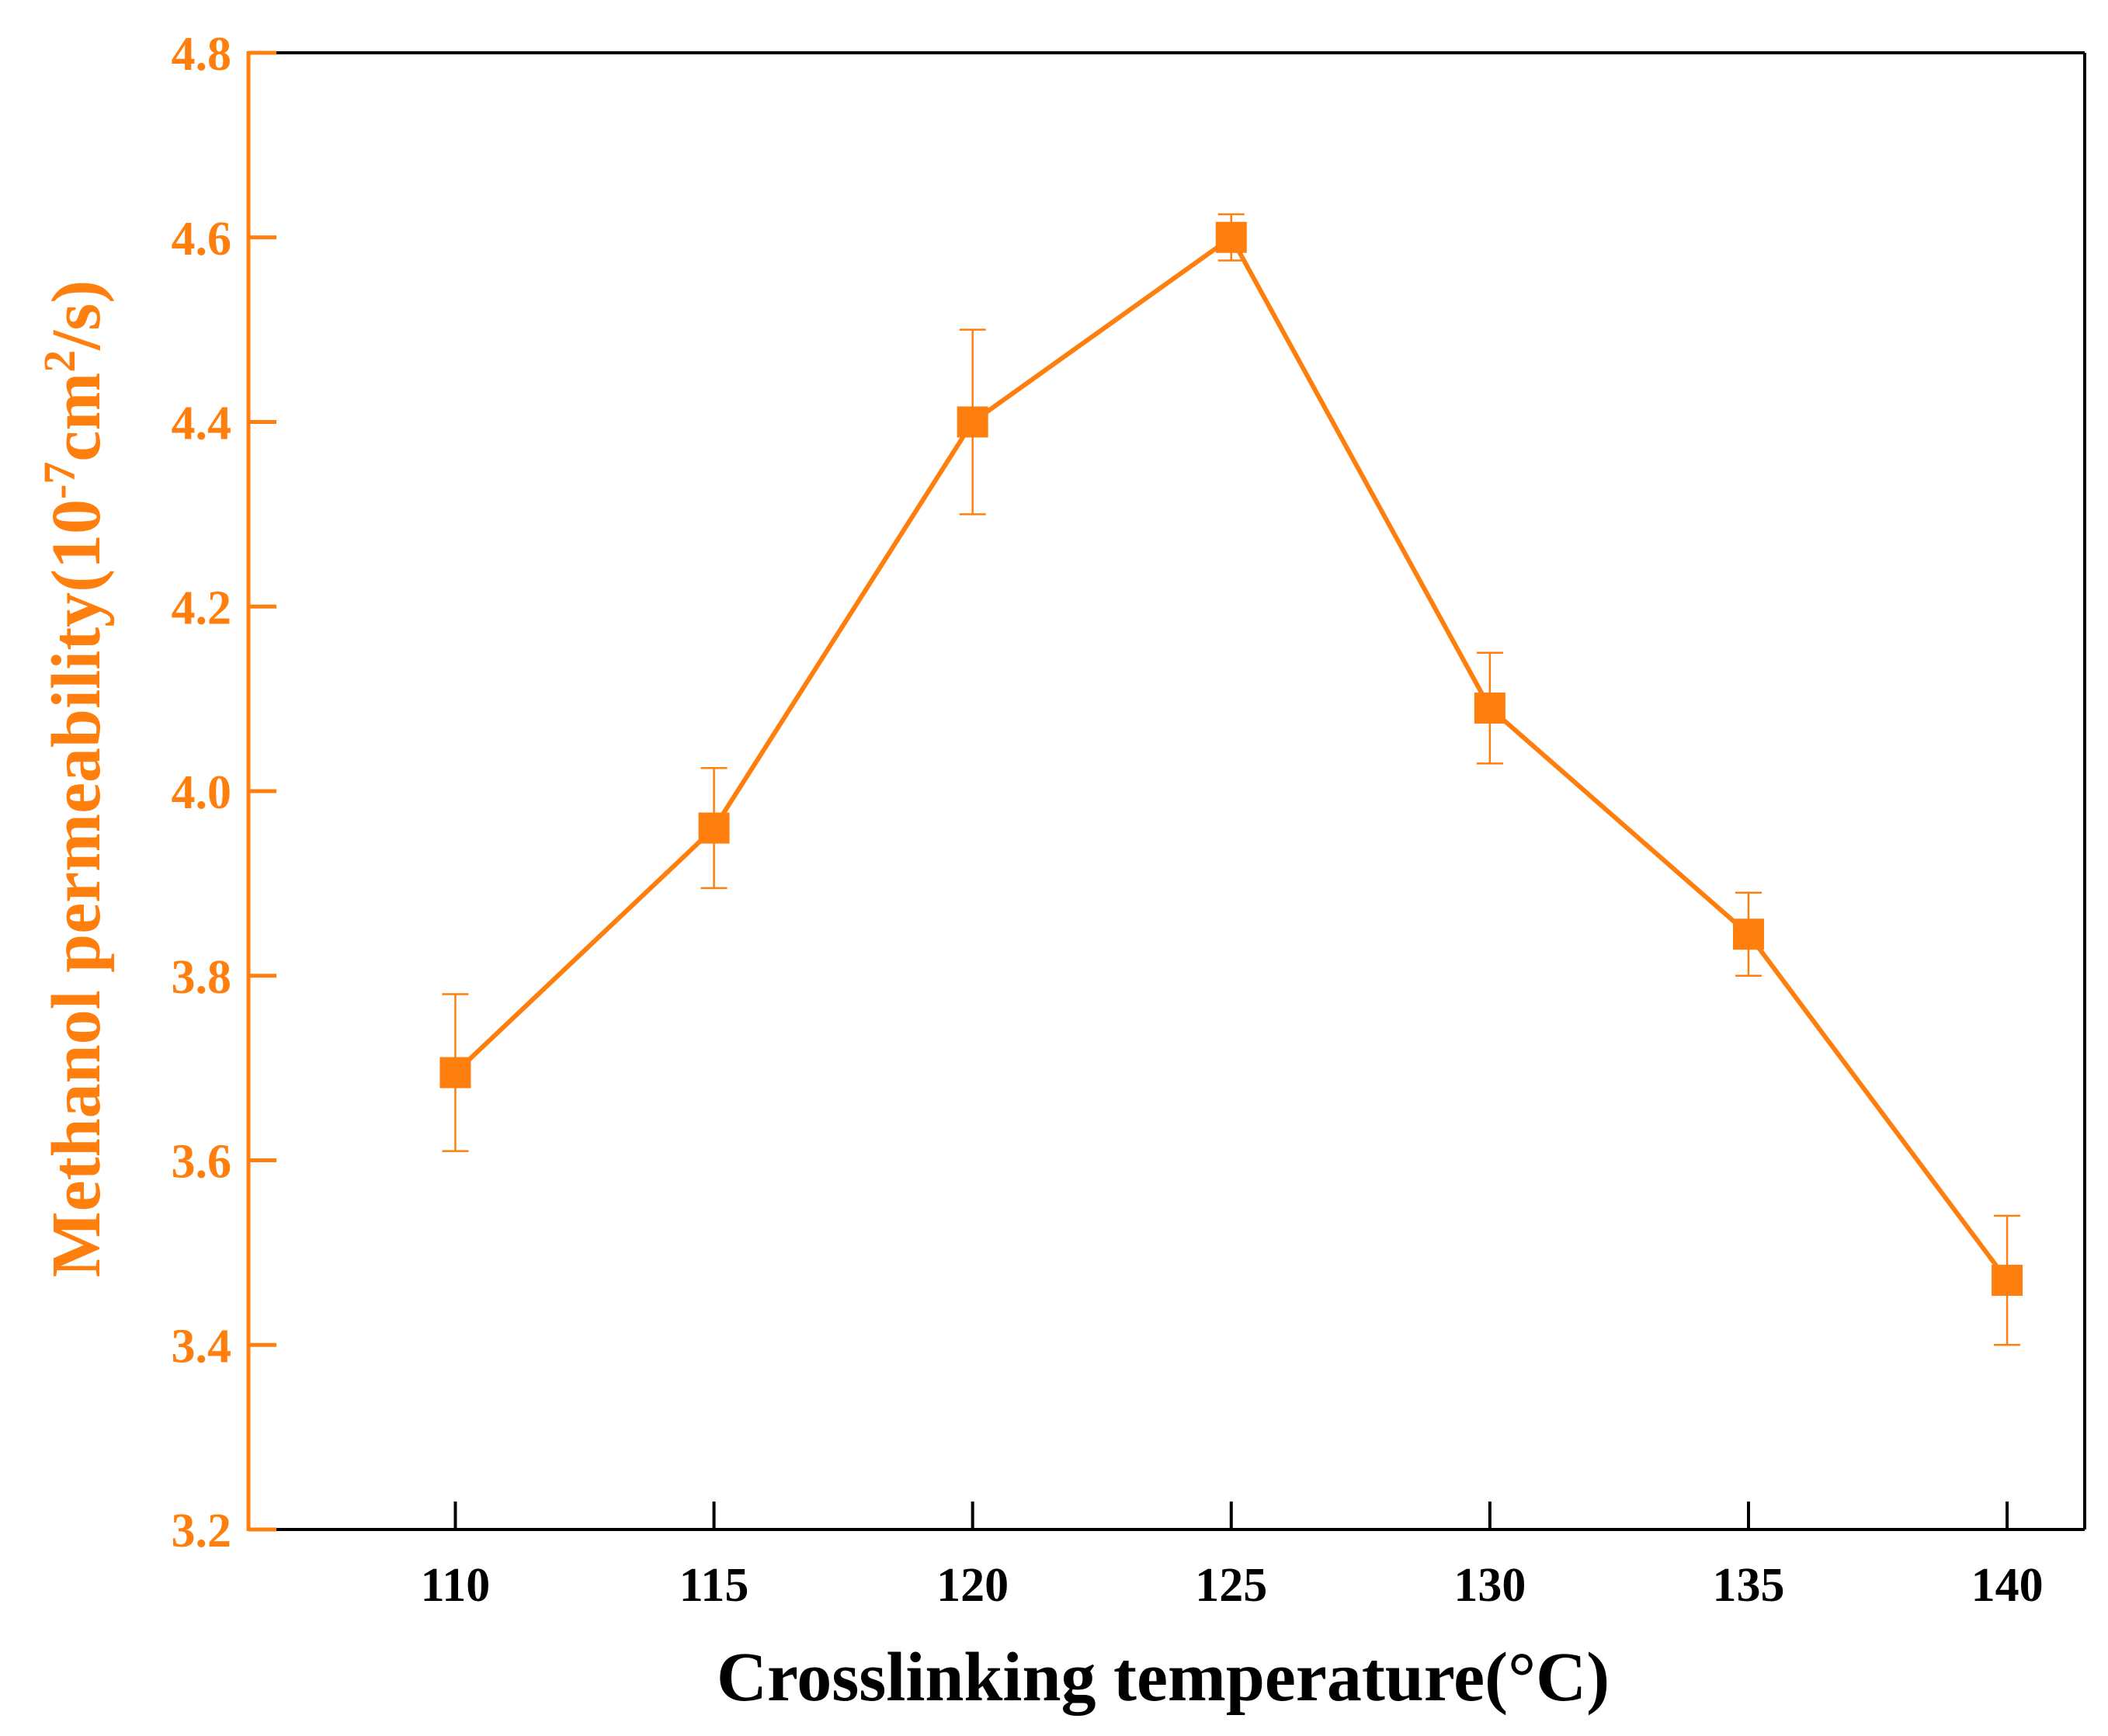  What do you see at coordinates (1489, 1585) in the screenshot?
I see `x-tick-label: 130` at bounding box center [1489, 1585].